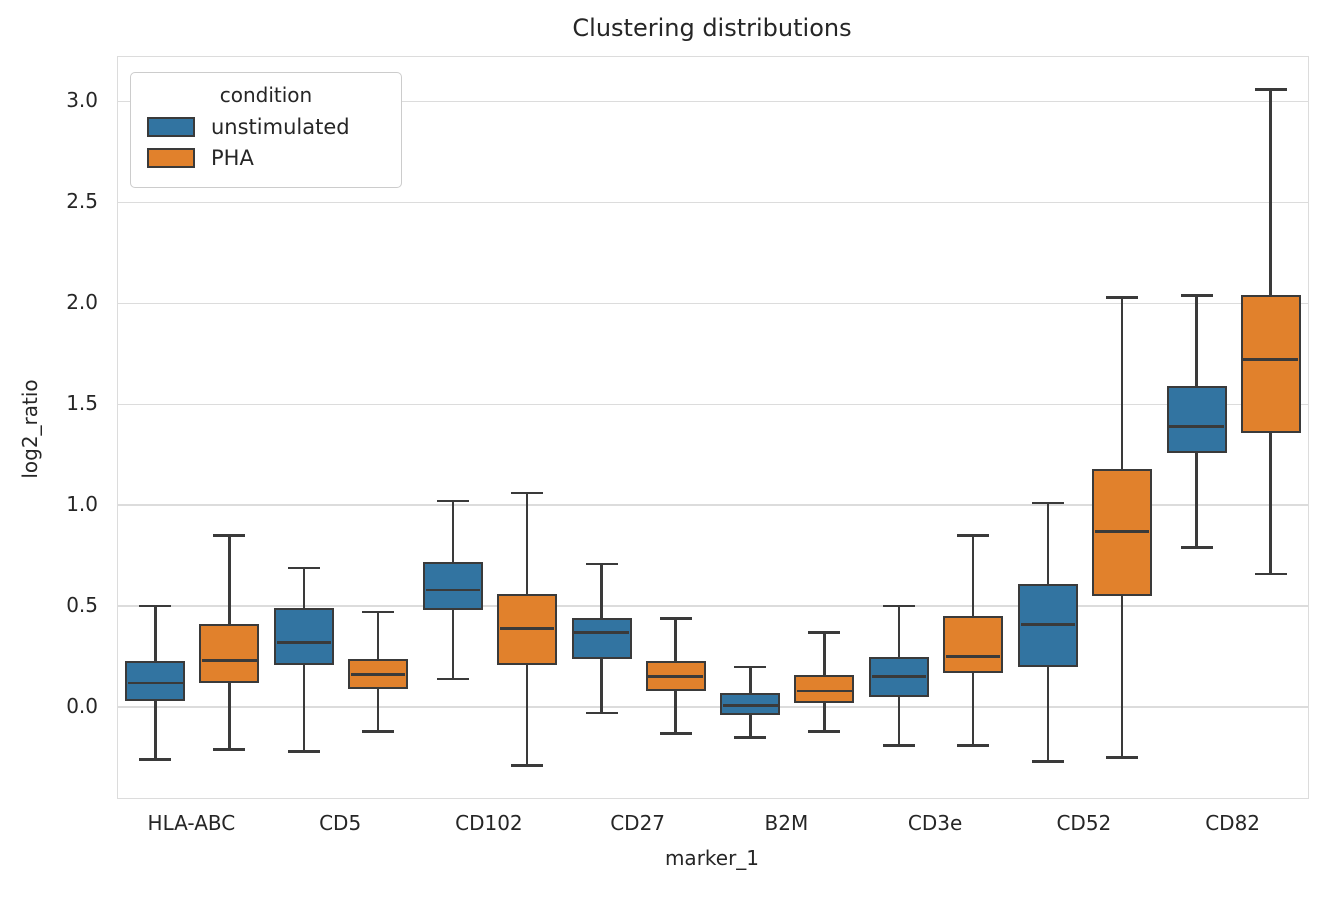  I want to click on whisker-cap-bottom-PHA-HLA-ABC, so click(229, 749).